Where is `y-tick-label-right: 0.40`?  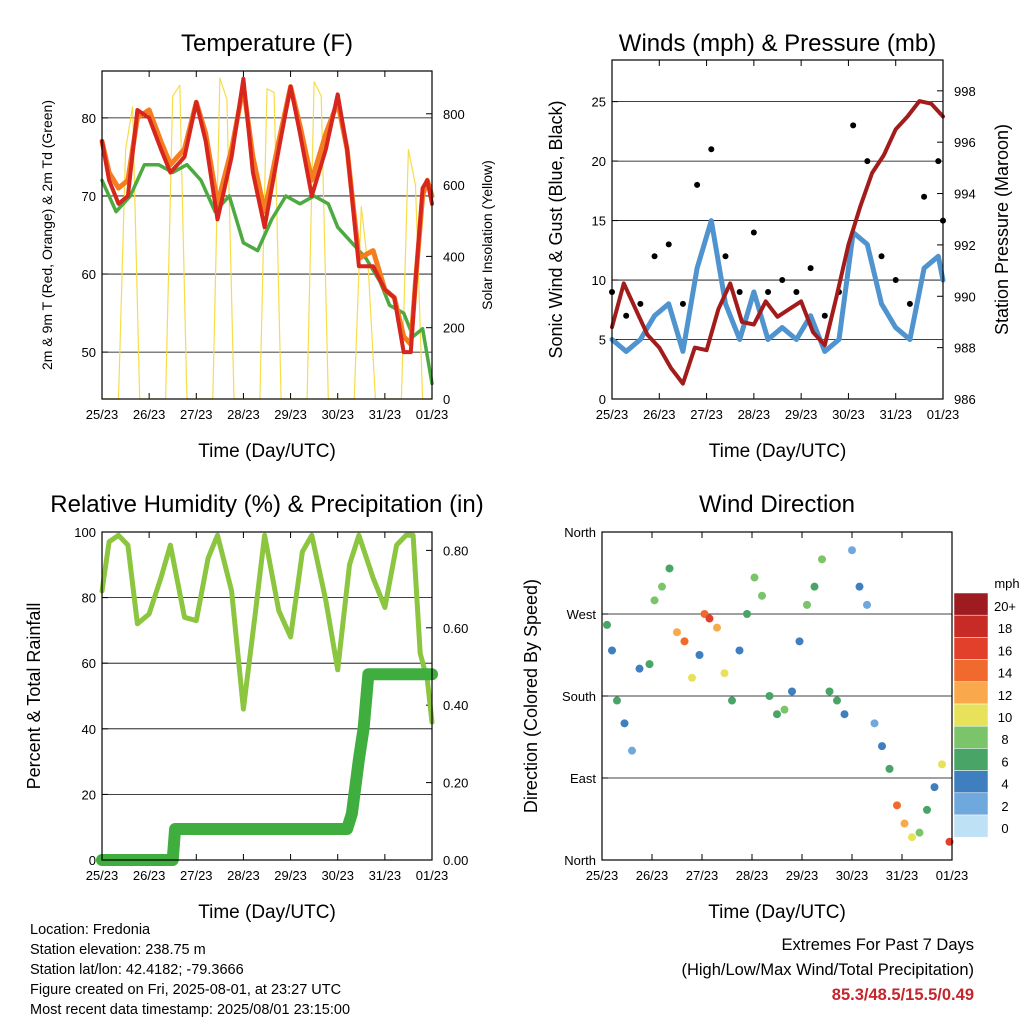 y-tick-label-right: 0.40 is located at coordinates (455, 705).